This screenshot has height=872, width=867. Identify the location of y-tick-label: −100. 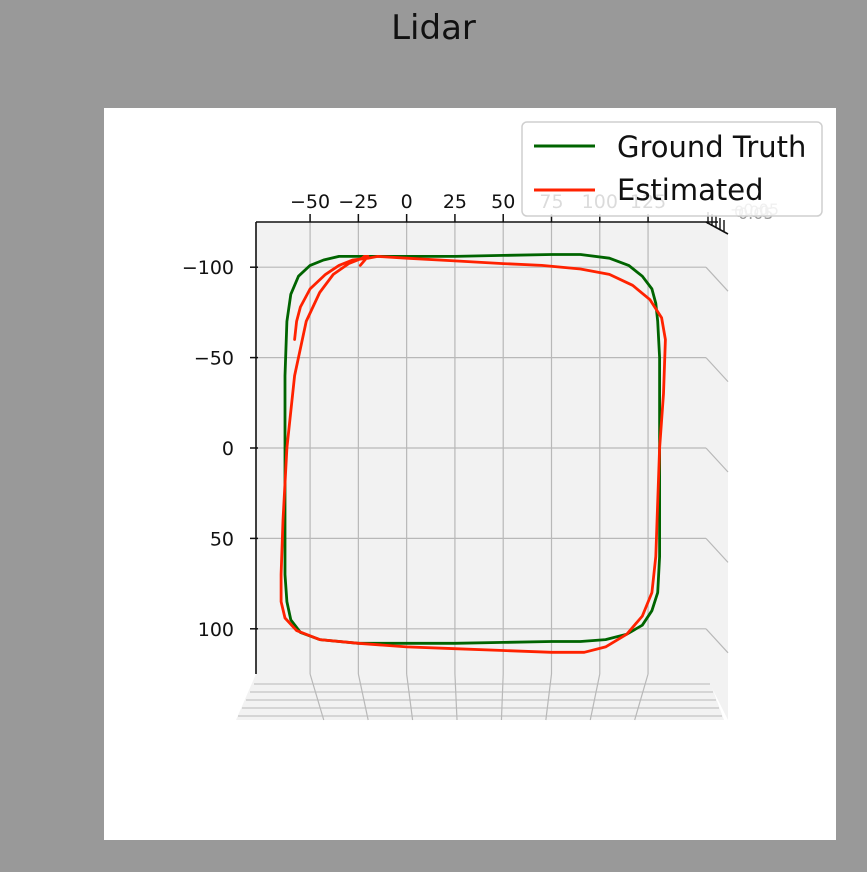
(208, 268).